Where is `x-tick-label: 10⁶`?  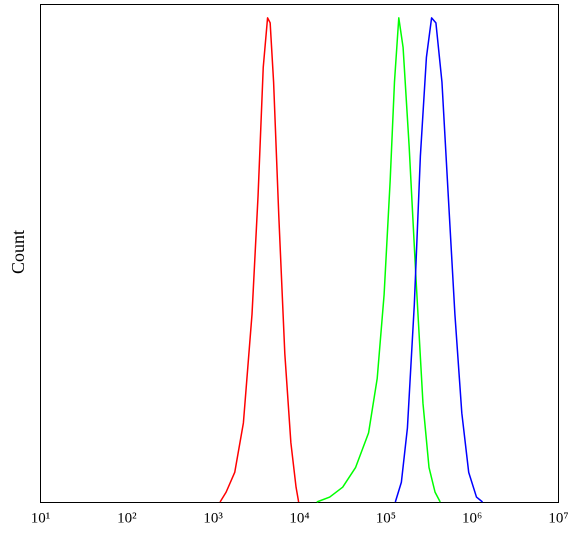 x-tick-label: 10⁶ is located at coordinates (472, 518).